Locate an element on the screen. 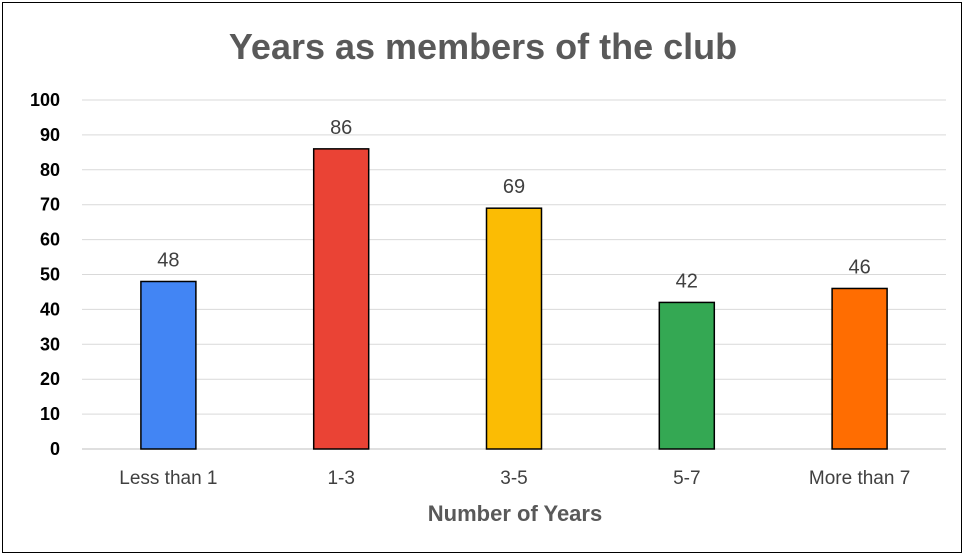  x-axis-label: Number of Years is located at coordinates (515, 513).